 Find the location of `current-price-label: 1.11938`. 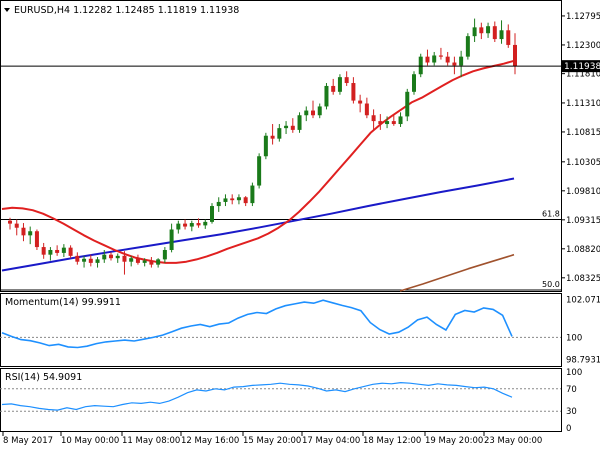

current-price-label: 1.11938 is located at coordinates (582, 67).